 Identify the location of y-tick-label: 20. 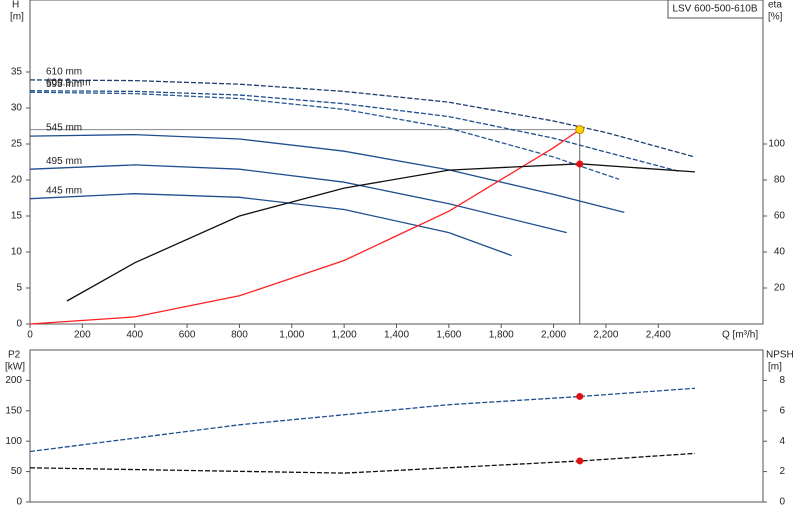
(17, 180).